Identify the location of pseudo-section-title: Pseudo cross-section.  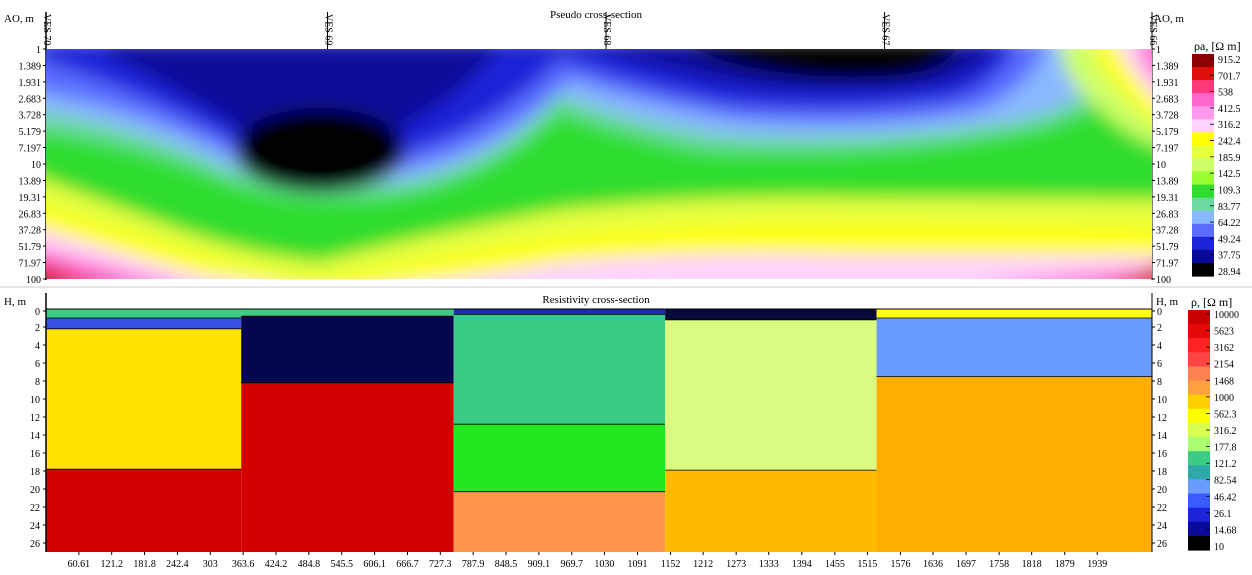
(596, 15).